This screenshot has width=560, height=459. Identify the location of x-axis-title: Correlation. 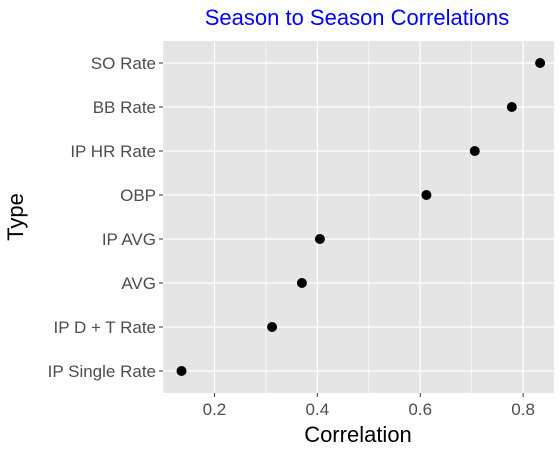
(358, 434).